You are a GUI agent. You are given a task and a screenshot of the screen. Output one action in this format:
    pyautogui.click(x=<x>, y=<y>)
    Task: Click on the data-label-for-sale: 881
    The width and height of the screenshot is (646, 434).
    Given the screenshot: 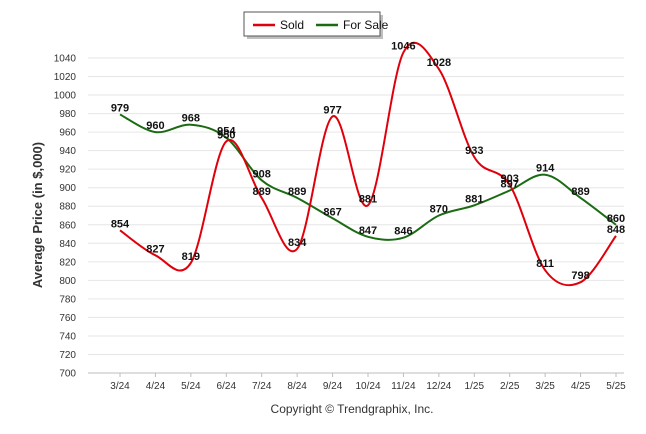 What is the action you would take?
    pyautogui.click(x=474, y=199)
    